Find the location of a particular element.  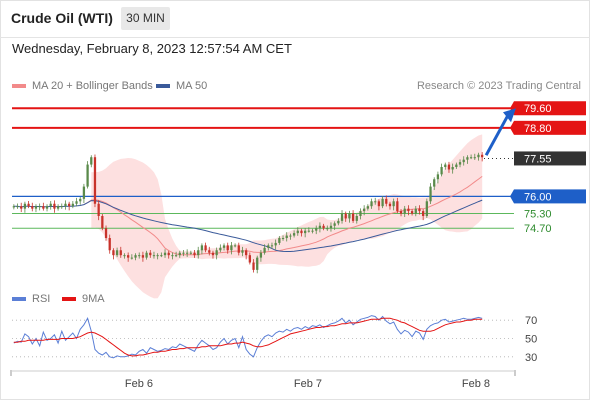

level-tag-pointer is located at coordinates (512, 196).